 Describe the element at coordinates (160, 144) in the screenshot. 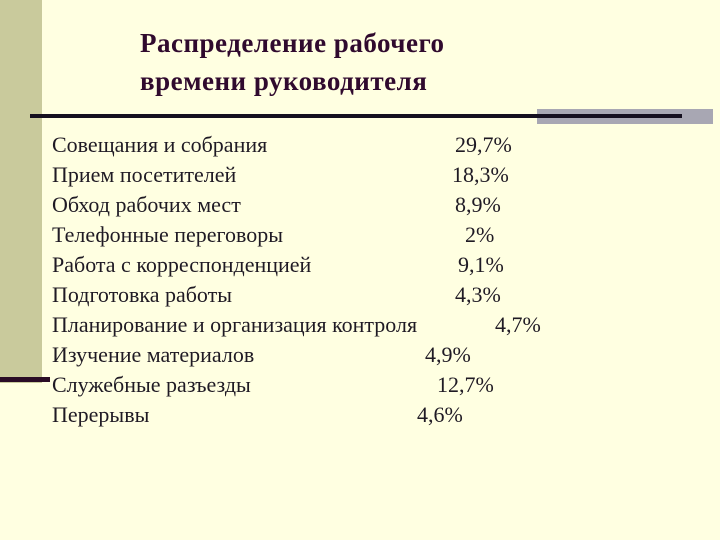

I see `activity-label: Совещания и собрания` at that location.